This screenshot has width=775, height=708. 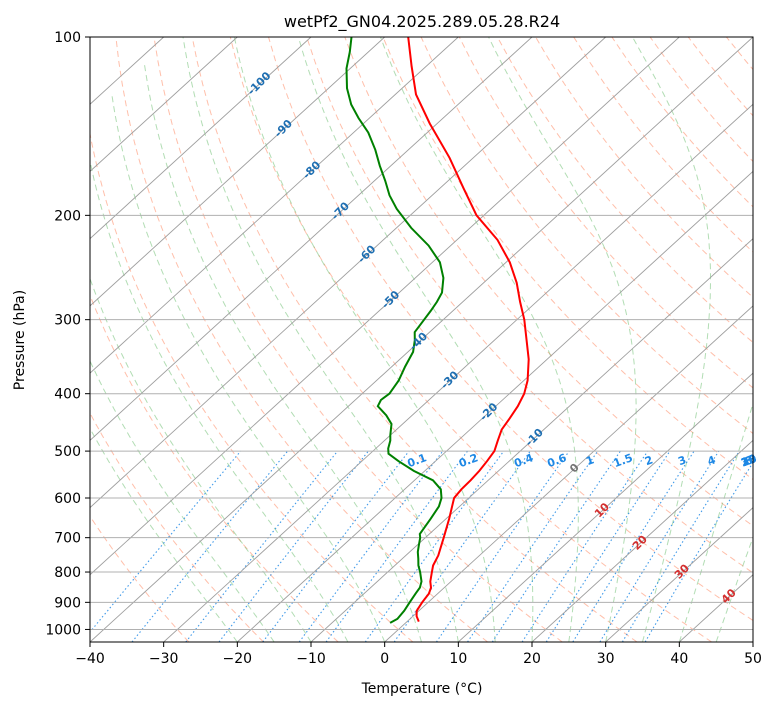 I want to click on y-tick-label: 100, so click(x=67, y=38).